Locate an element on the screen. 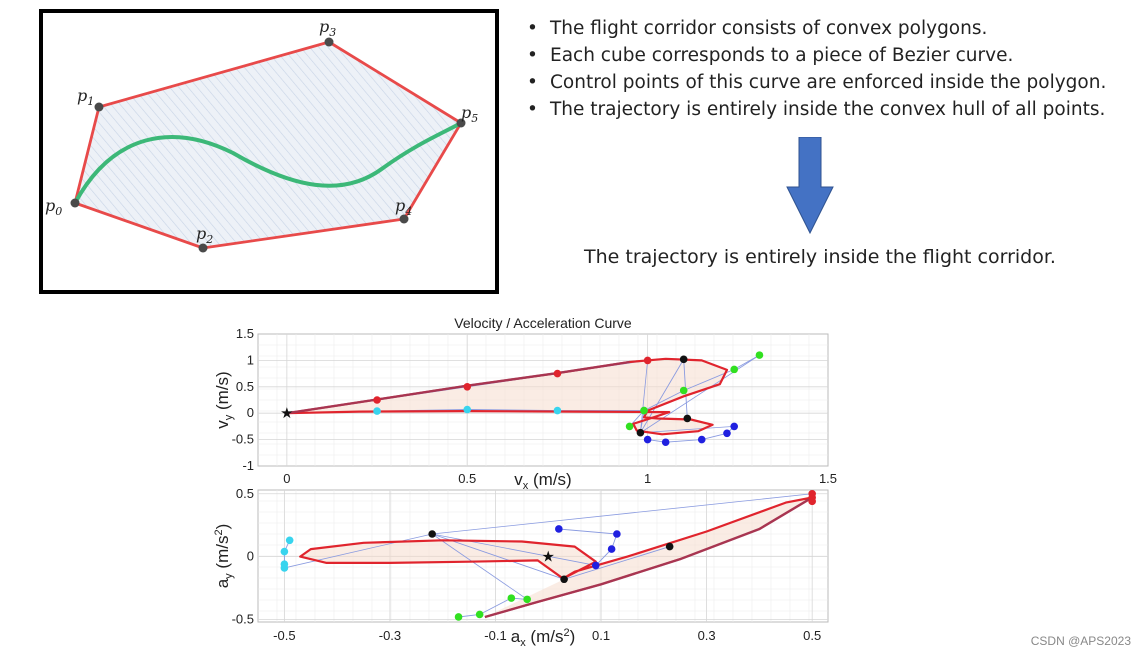 The height and width of the screenshot is (658, 1145). y-tick-label: -1 is located at coordinates (248, 465).